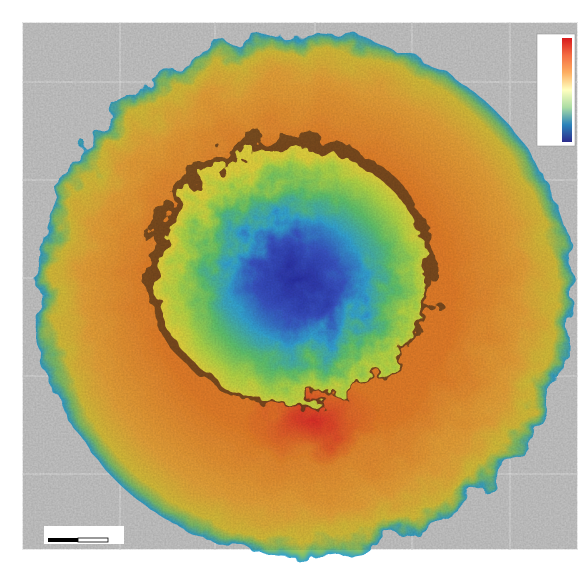 This screenshot has width=583, height=566. Describe the element at coordinates (84, 535) in the screenshot. I see `scale-bar` at that location.